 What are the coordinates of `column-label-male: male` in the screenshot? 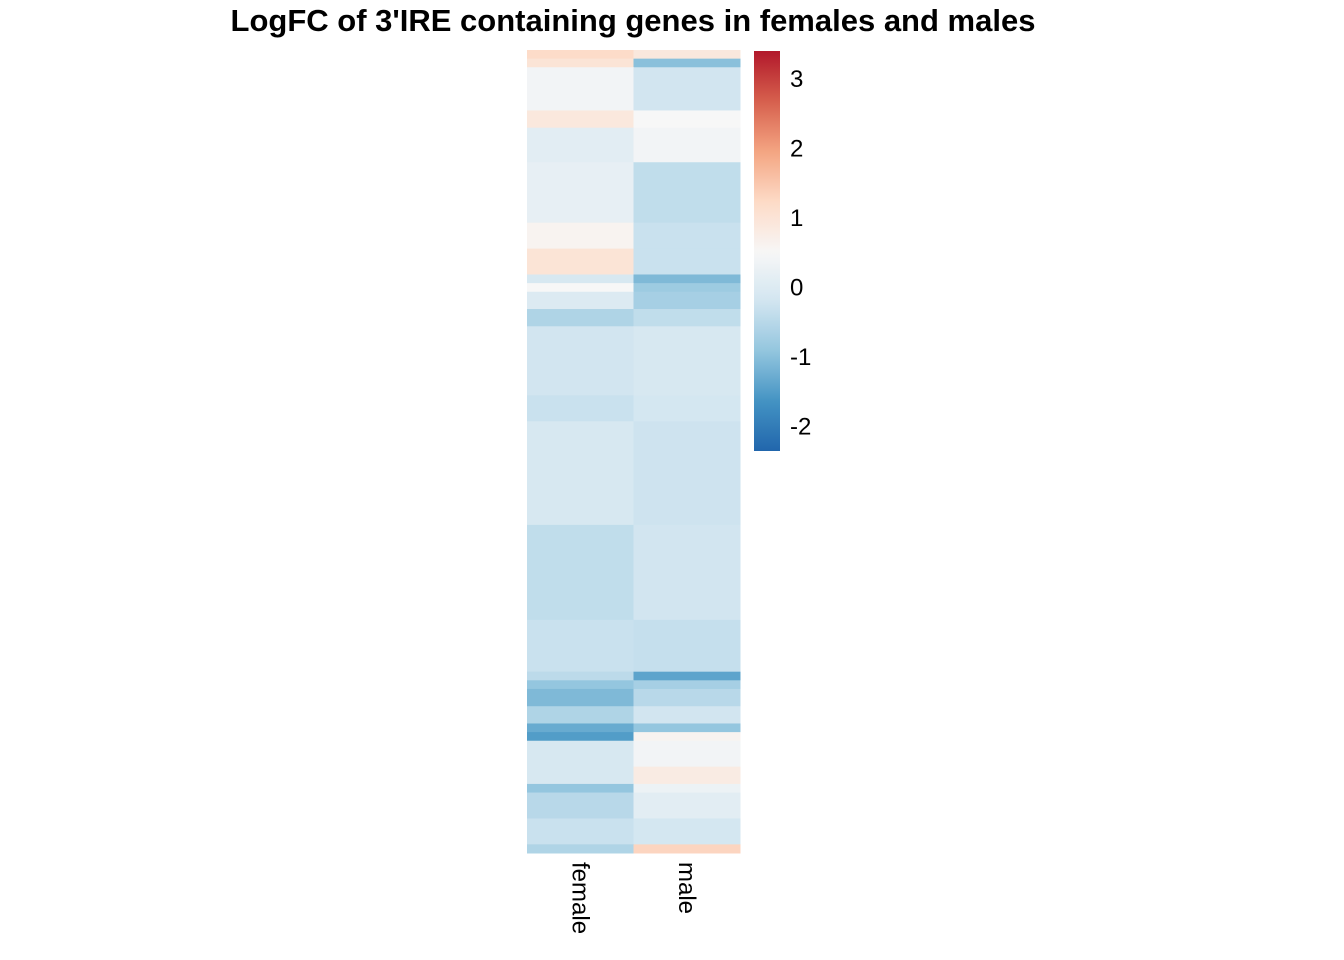 It's located at (686, 888).